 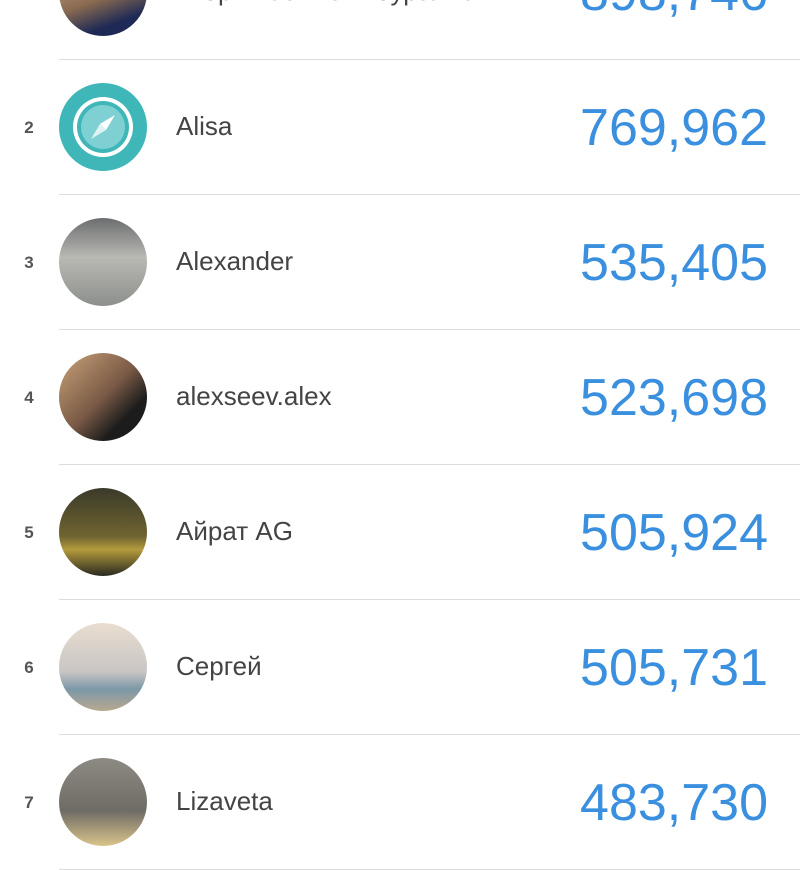 What do you see at coordinates (400, 30) in the screenshot?
I see `leaderboard-row: 1 Игорь 1964 Южноуральск 898,746` at bounding box center [400, 30].